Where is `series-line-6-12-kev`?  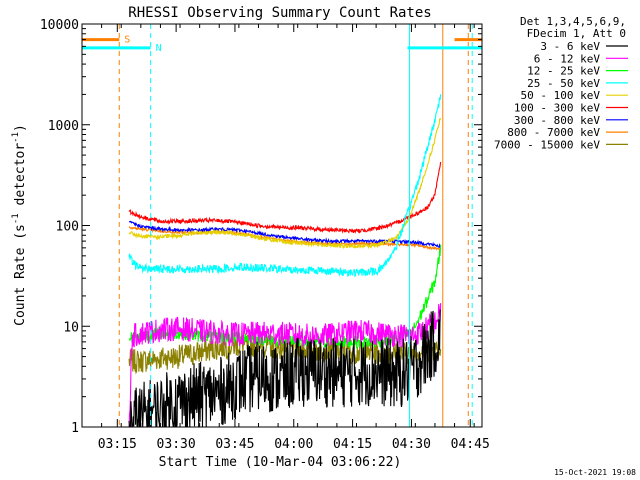
series-line-6-12-kev is located at coordinates (285, 365).